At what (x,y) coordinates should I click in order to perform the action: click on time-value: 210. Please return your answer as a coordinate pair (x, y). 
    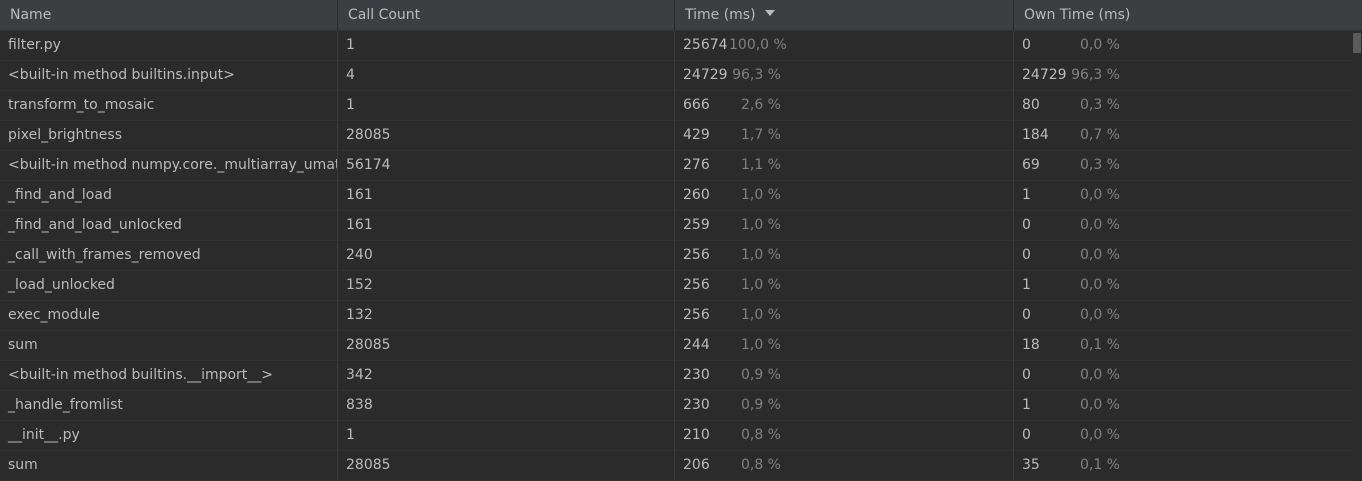
    Looking at the image, I should click on (696, 435).